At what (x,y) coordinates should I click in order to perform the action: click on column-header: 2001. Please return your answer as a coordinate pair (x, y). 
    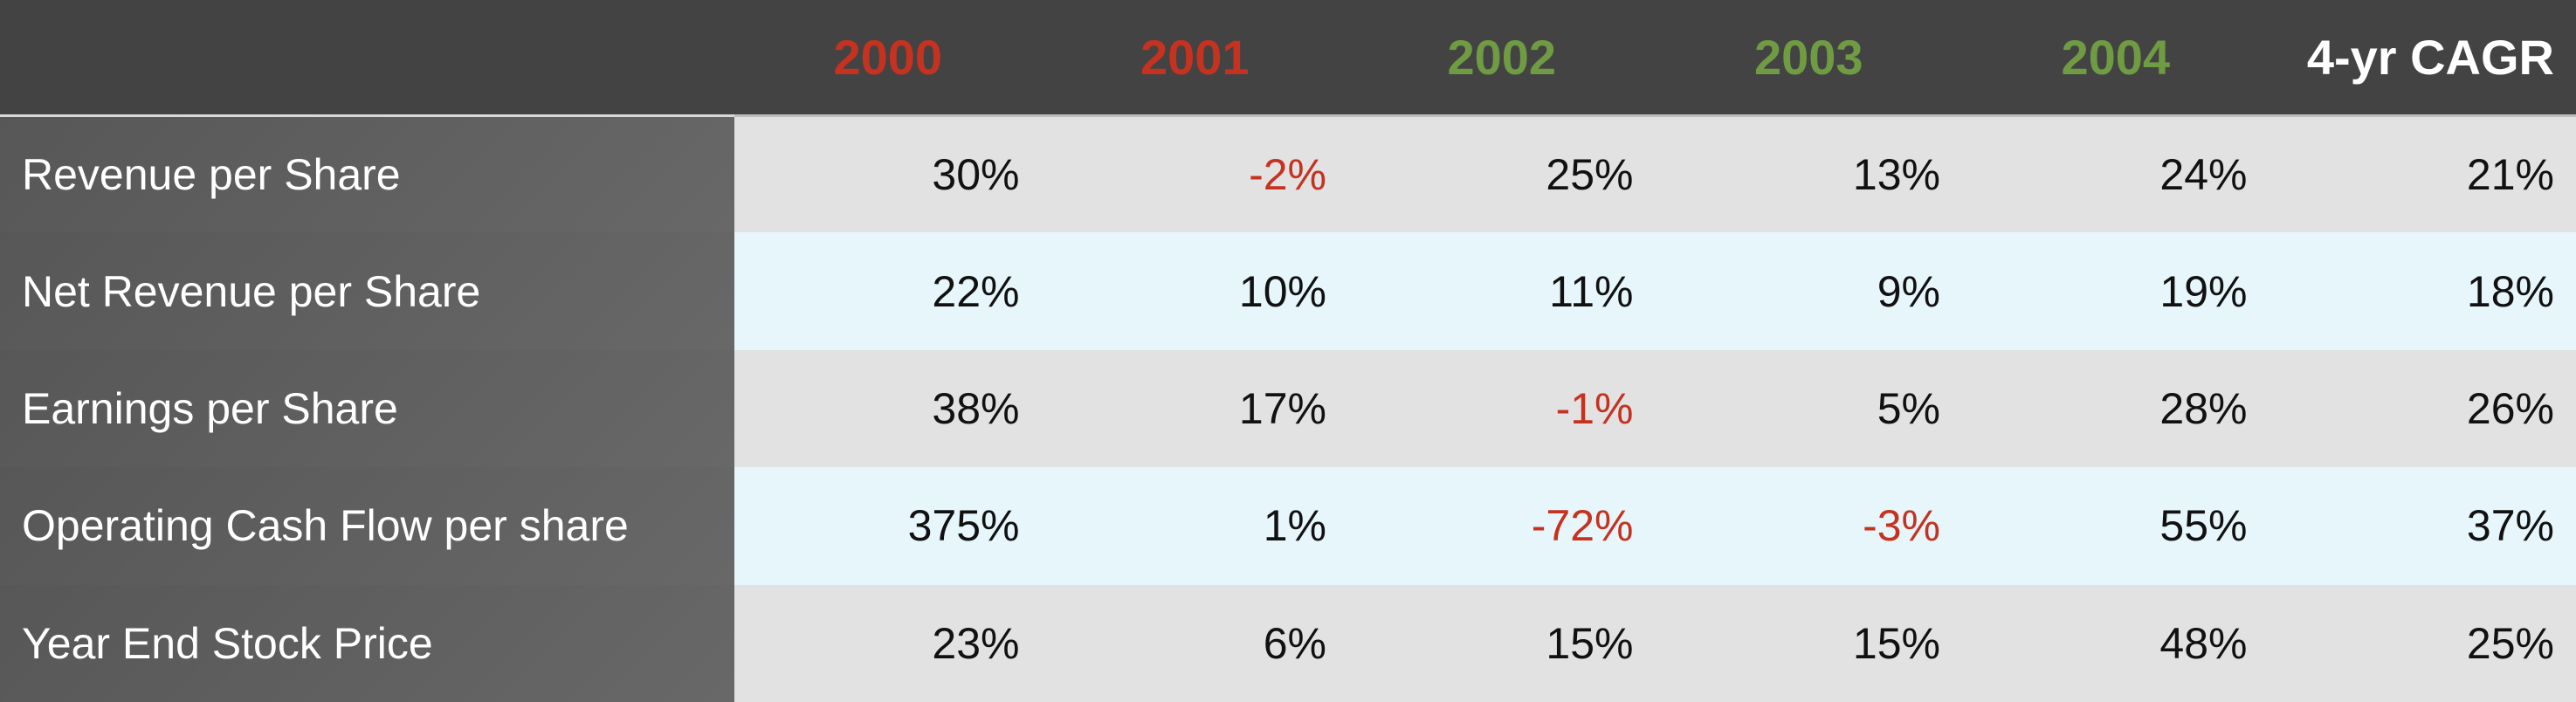
    Looking at the image, I should click on (1194, 58).